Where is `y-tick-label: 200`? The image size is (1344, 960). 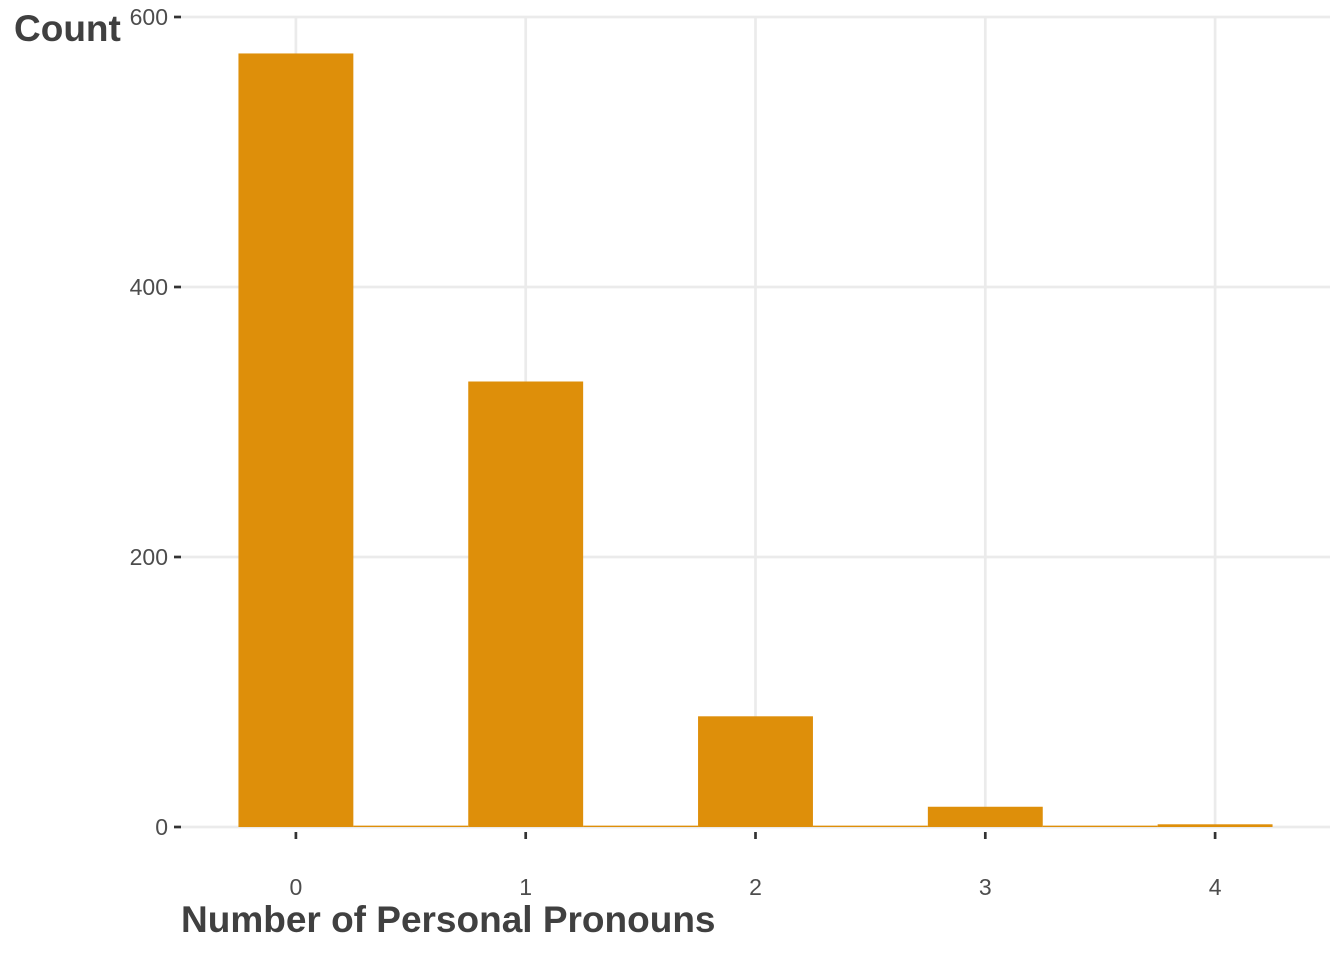 y-tick-label: 200 is located at coordinates (149, 557).